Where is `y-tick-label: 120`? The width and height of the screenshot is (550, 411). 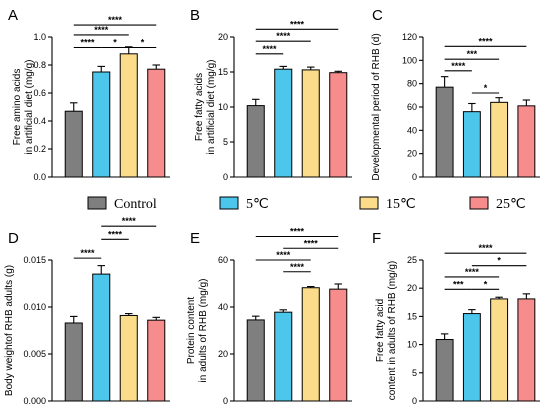
y-tick-label: 120 is located at coordinates (409, 37).